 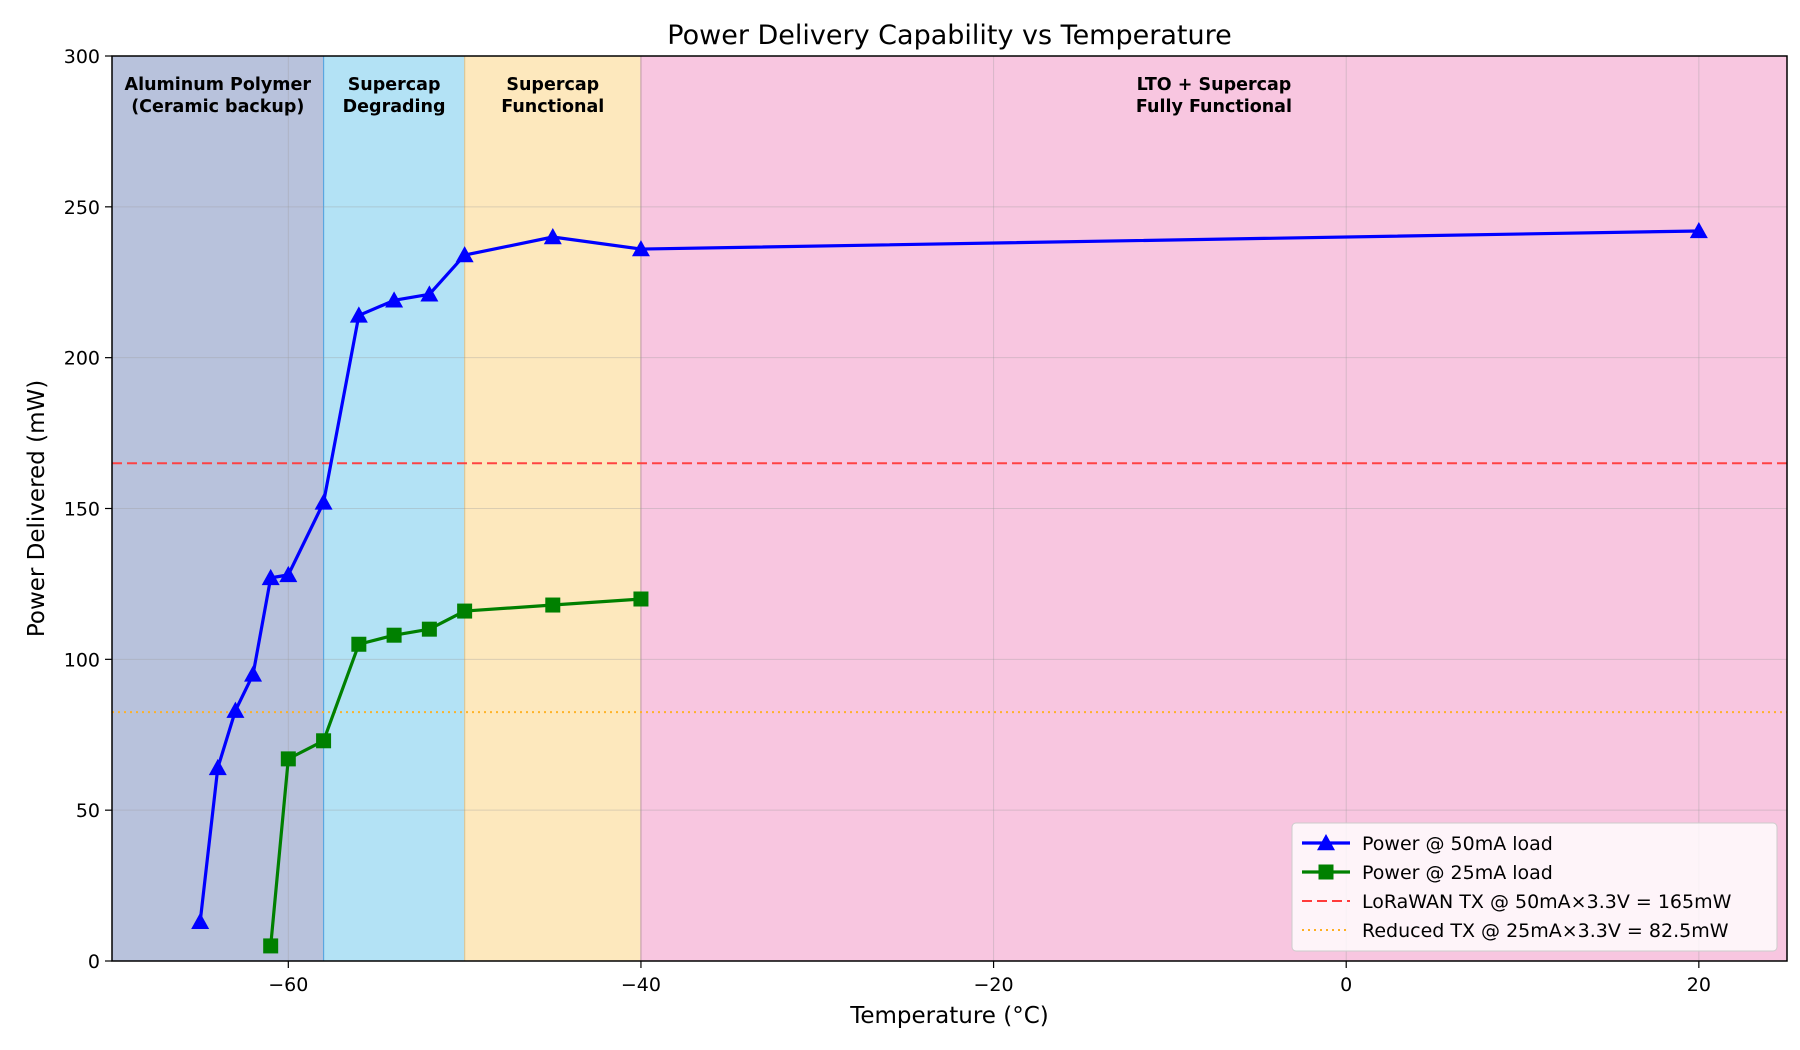 I want to click on legend-label-1: Power @ 50mA load, so click(x=1457, y=844).